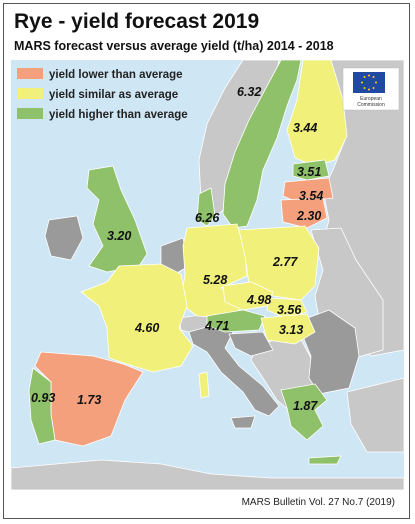 The image size is (415, 524). I want to click on region-denmark, so click(206, 207).